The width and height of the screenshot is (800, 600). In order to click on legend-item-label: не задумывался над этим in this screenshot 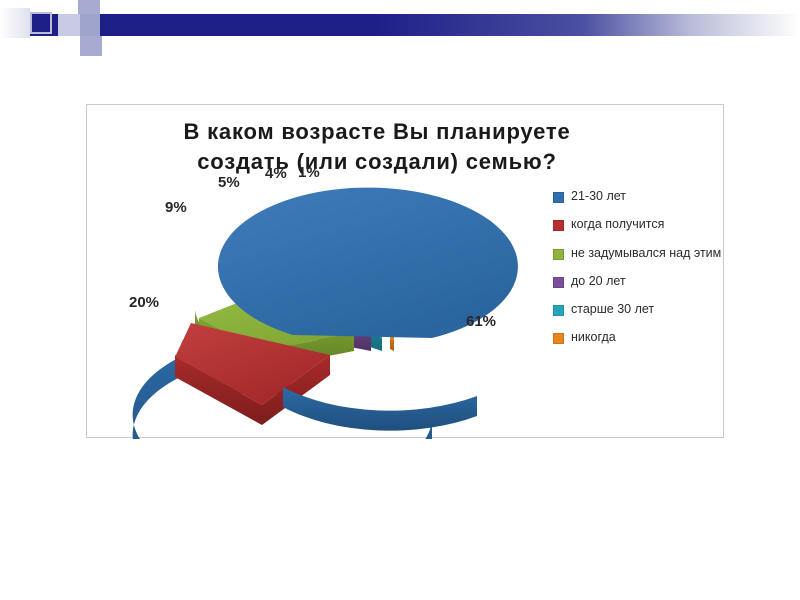, I will do `click(646, 252)`.